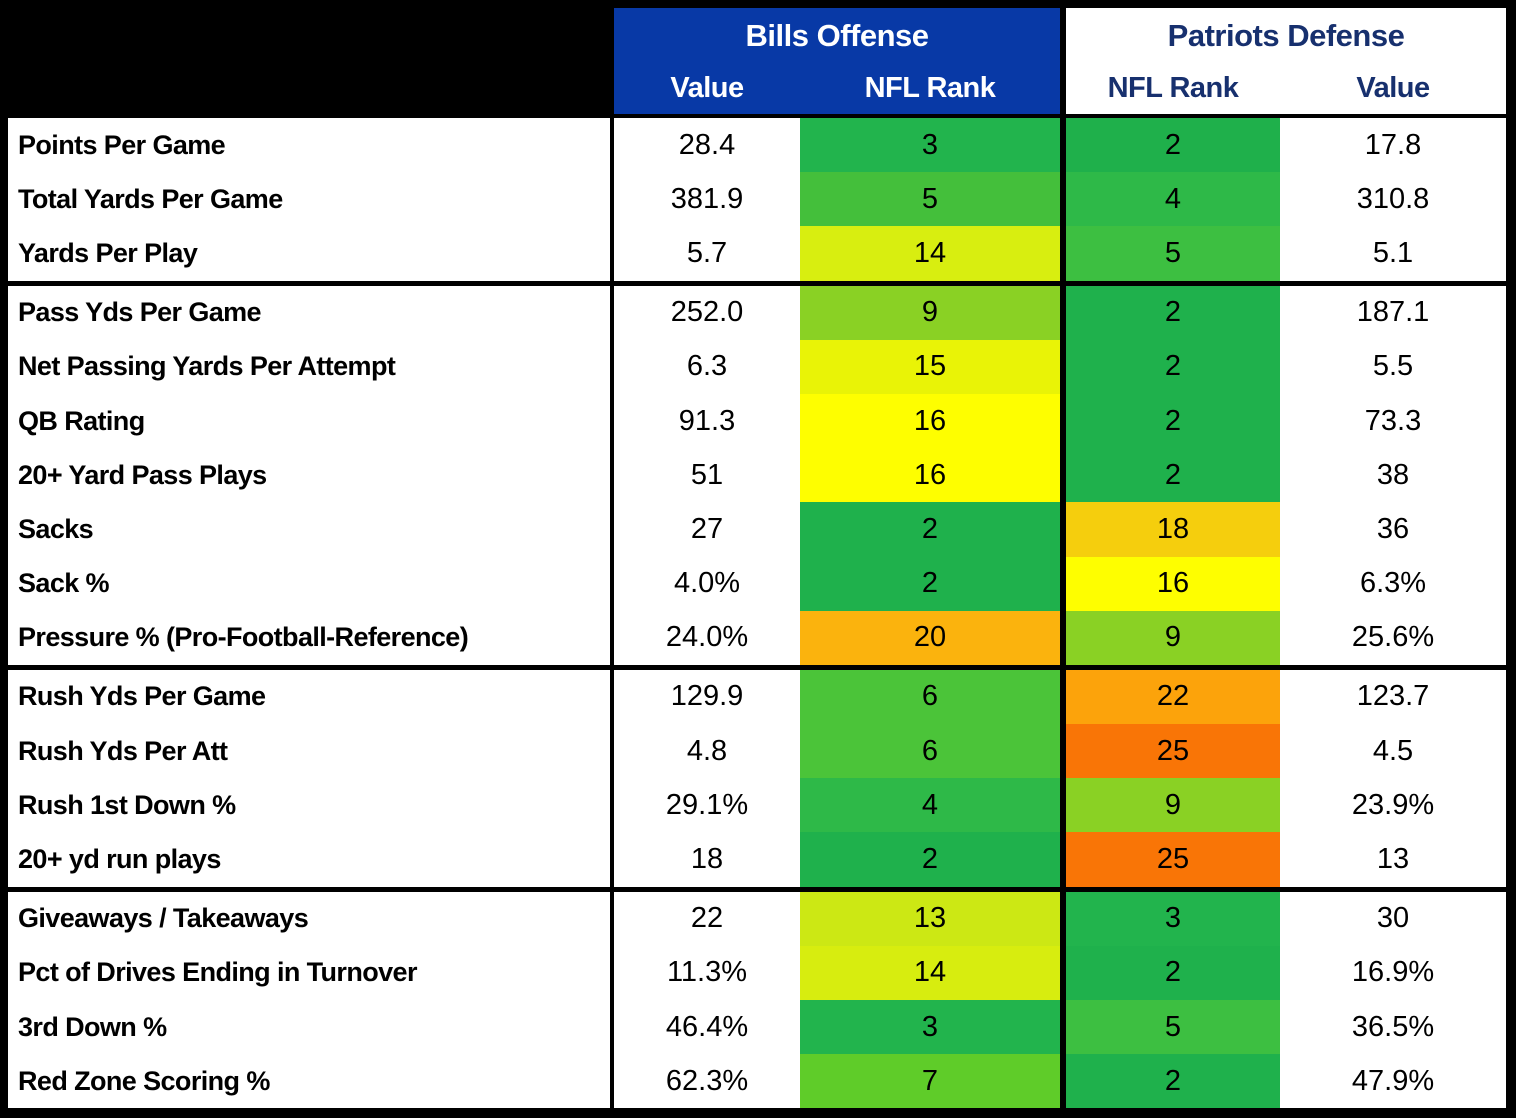 This screenshot has height=1118, width=1516. Describe the element at coordinates (1393, 144) in the screenshot. I see `patriots-value-cell: 17.8` at that location.